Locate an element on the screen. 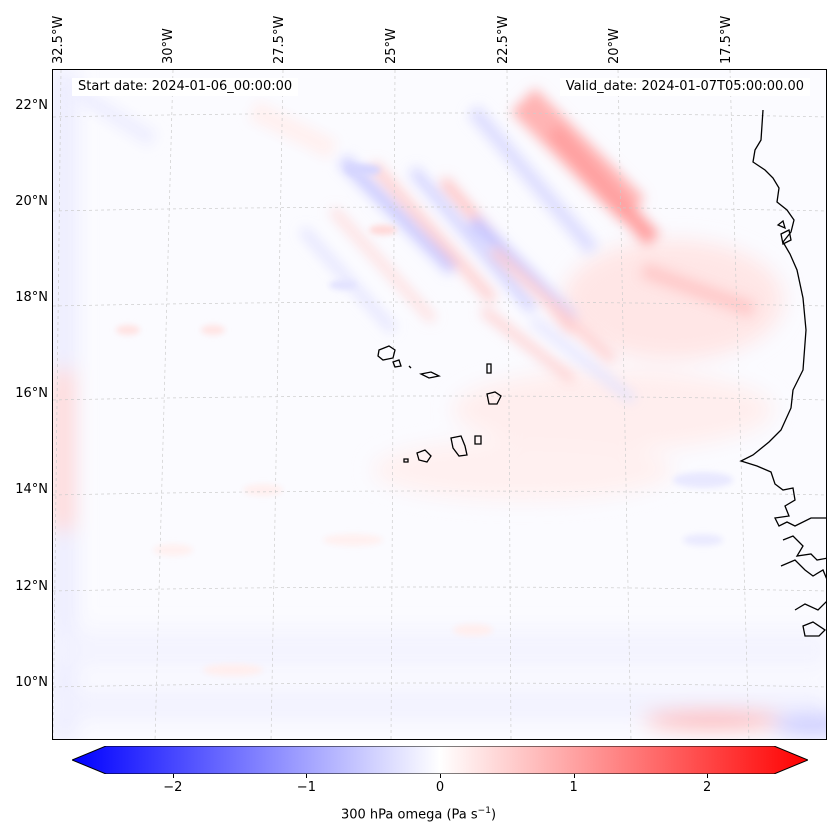 This screenshot has width=837, height=839. island-sao-vicente is located at coordinates (397, 363).